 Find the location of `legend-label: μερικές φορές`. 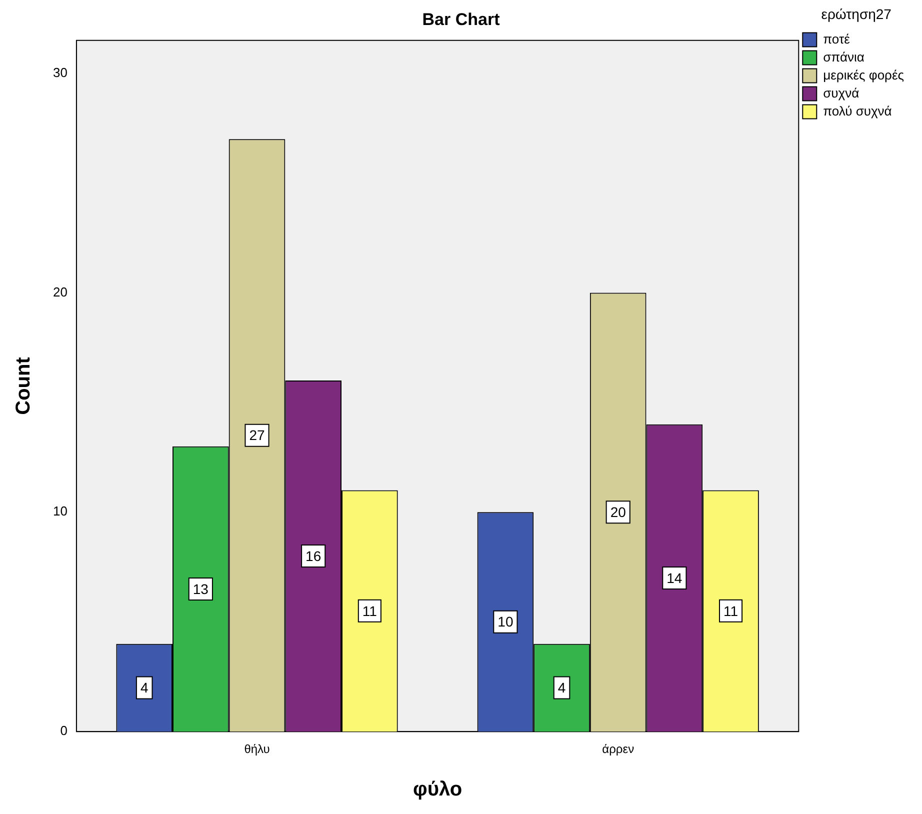

legend-label: μερικές φορές is located at coordinates (863, 74).